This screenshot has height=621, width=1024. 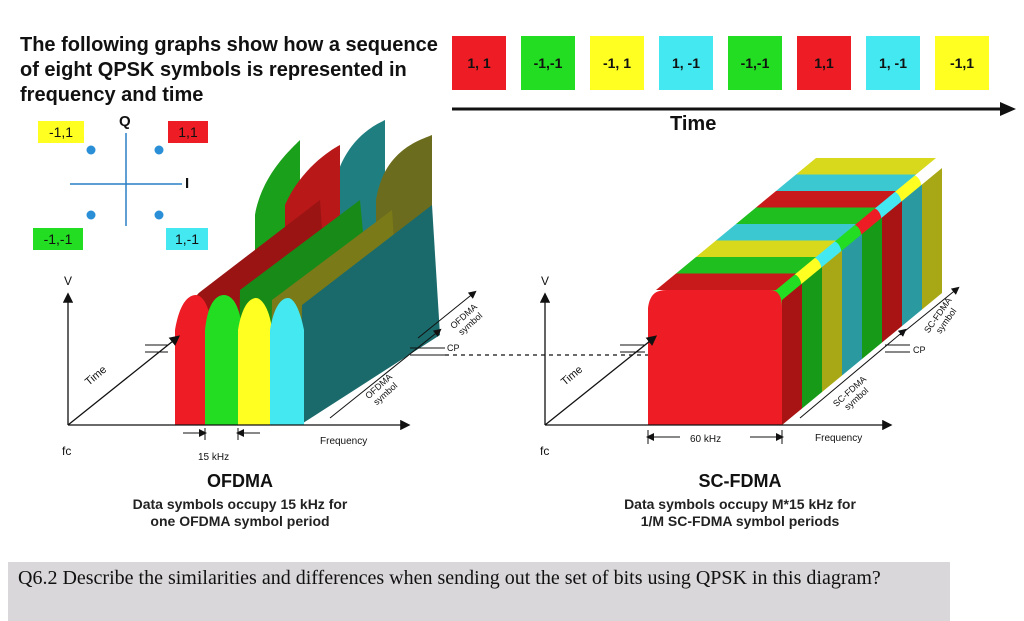 What do you see at coordinates (919, 350) in the screenshot?
I see `scfdma-cp-label: CP` at bounding box center [919, 350].